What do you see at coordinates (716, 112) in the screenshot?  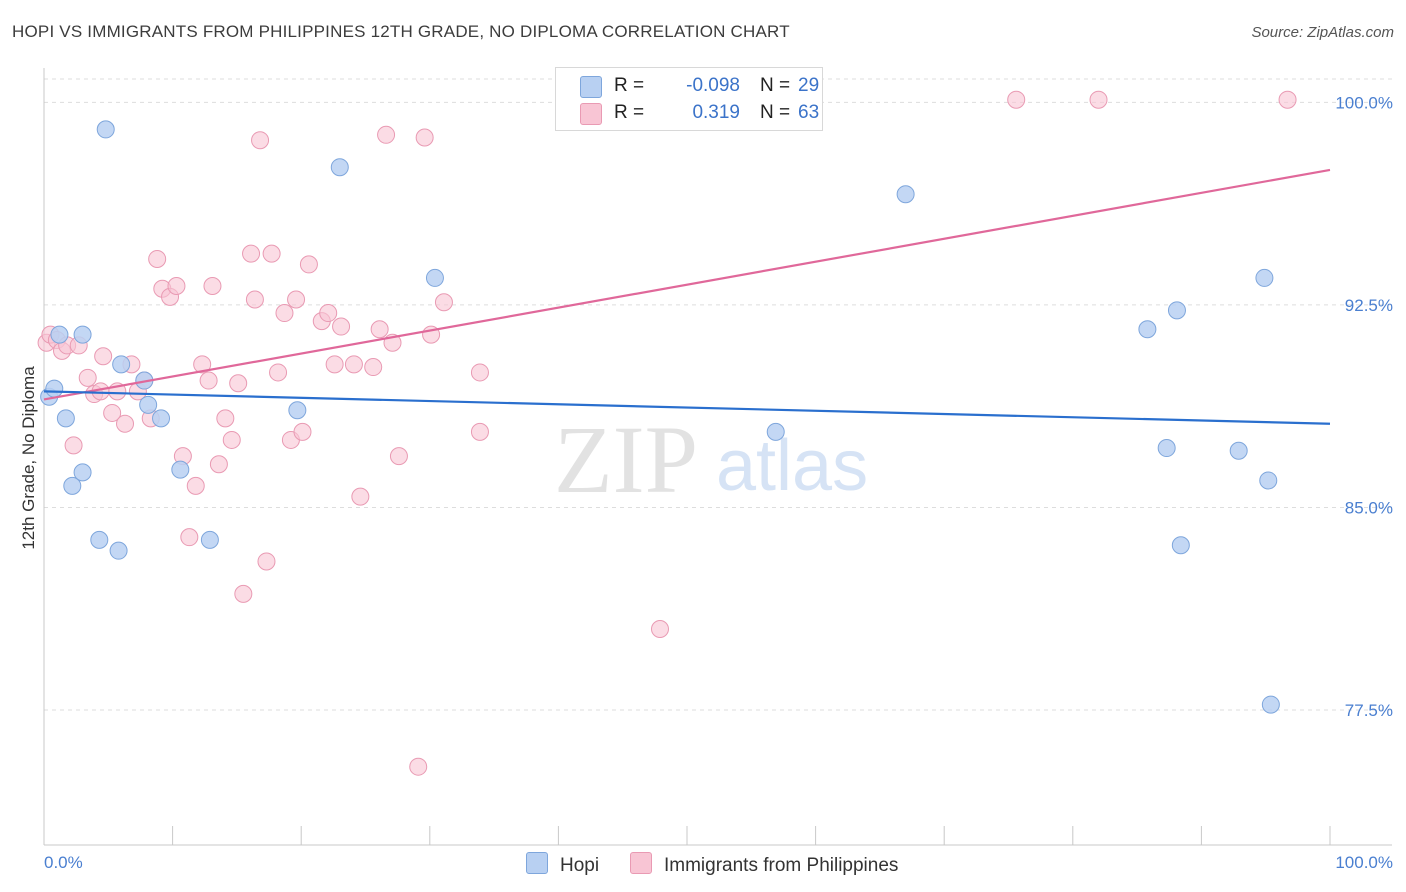 I see `r-value: 0.319` at bounding box center [716, 112].